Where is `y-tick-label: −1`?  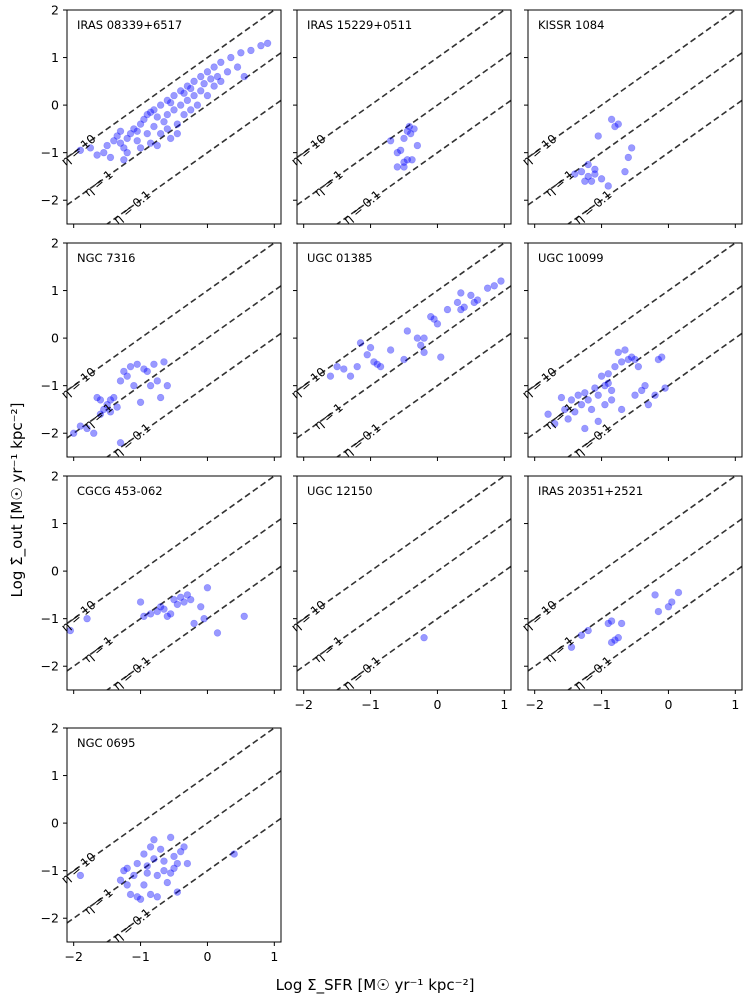
y-tick-label: −1 is located at coordinates (50, 618).